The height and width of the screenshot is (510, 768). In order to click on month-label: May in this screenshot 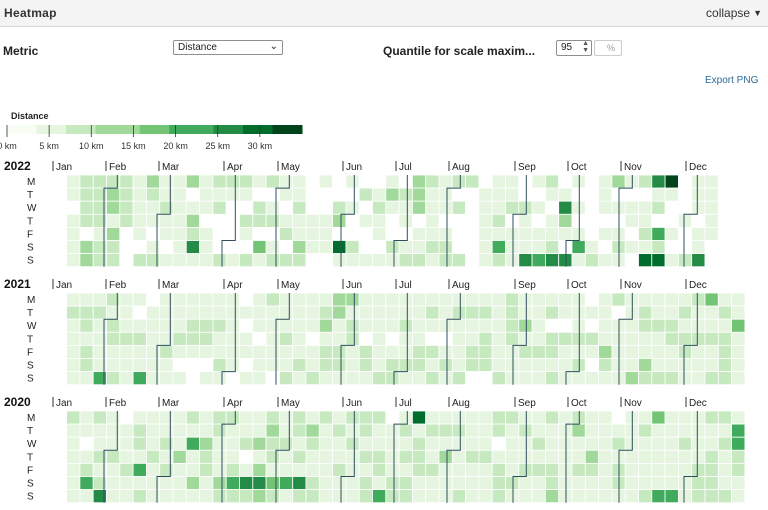, I will do `click(290, 285)`.